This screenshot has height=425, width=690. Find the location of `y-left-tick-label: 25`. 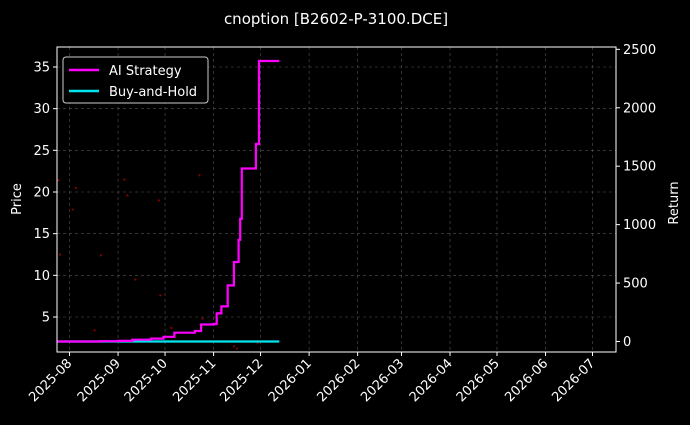

y-left-tick-label: 25 is located at coordinates (41, 151).